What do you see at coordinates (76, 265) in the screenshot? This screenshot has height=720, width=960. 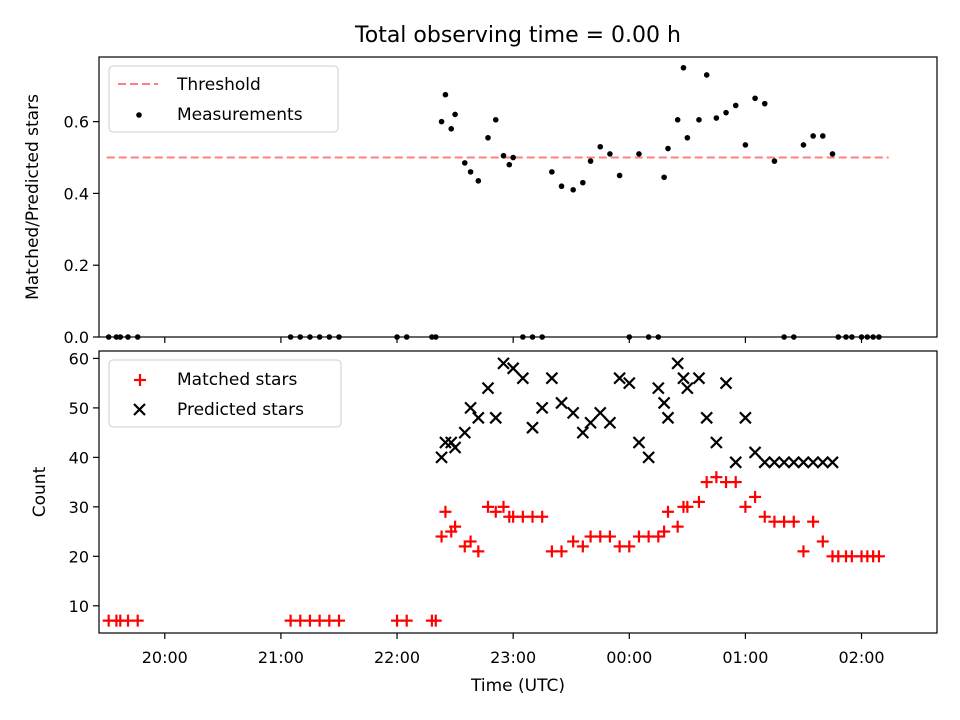 I see `top-y-tick-label: 0.2` at bounding box center [76, 265].